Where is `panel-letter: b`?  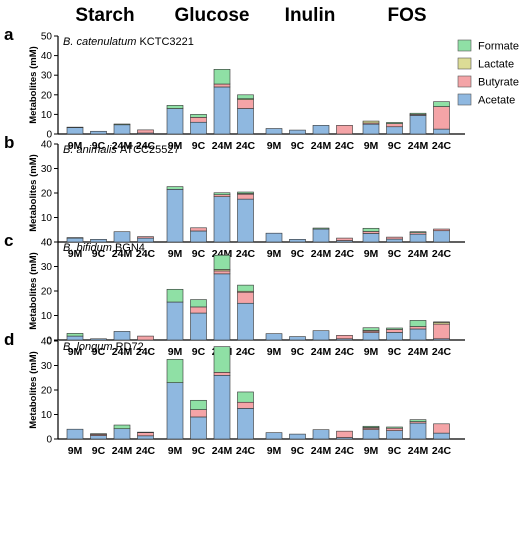 panel-letter: b is located at coordinates (9, 142).